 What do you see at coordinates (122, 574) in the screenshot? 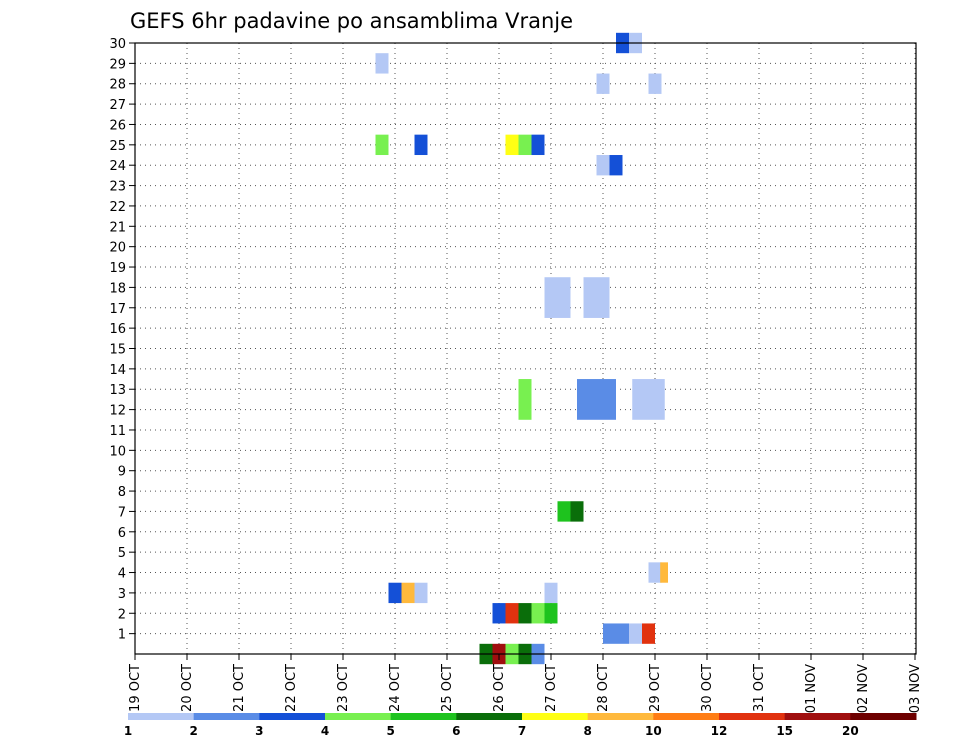
I see `y-tick-label: 4` at bounding box center [122, 574].